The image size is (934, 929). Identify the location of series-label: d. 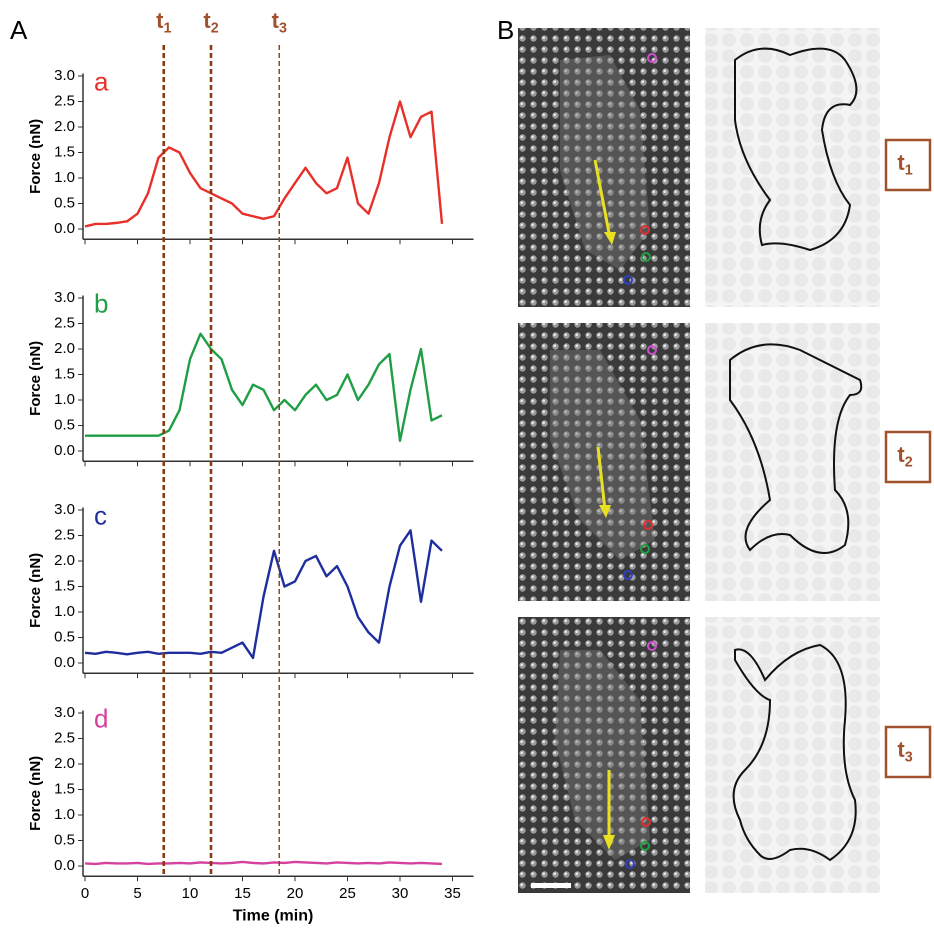
(101, 719).